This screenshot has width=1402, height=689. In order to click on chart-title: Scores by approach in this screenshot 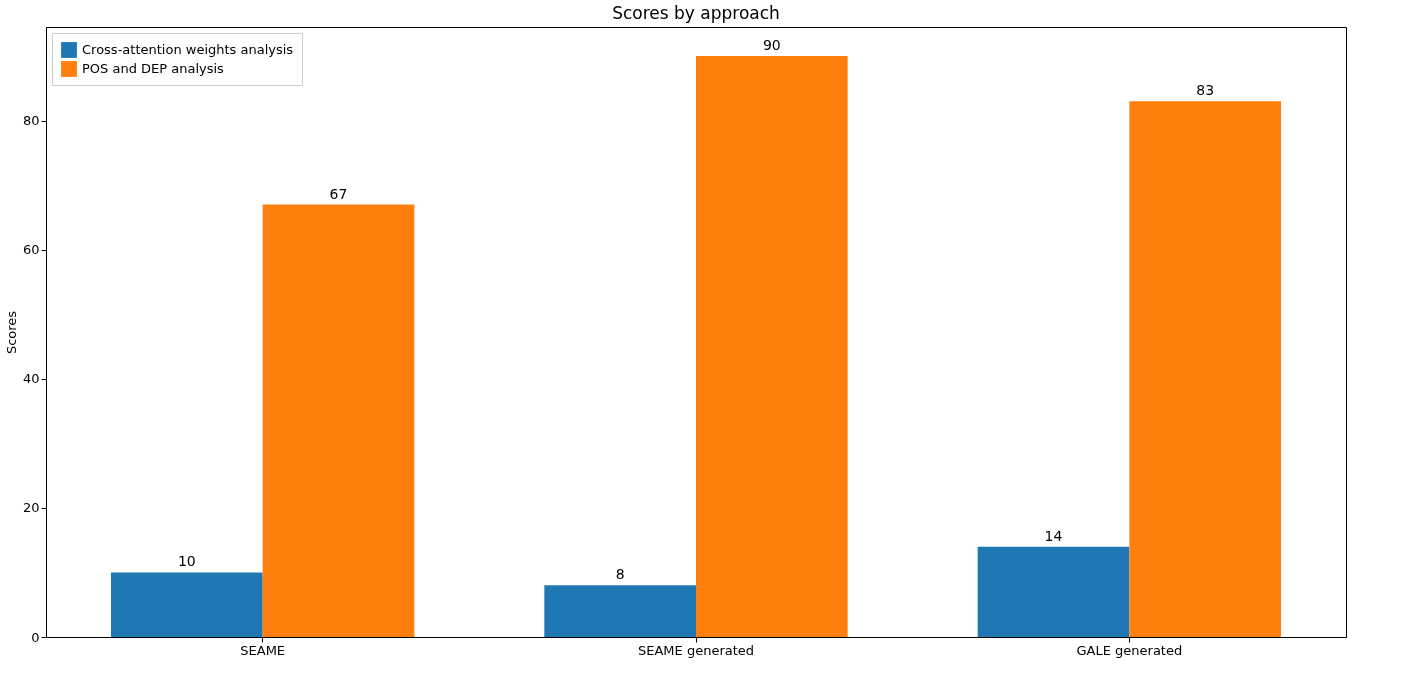, I will do `click(696, 13)`.